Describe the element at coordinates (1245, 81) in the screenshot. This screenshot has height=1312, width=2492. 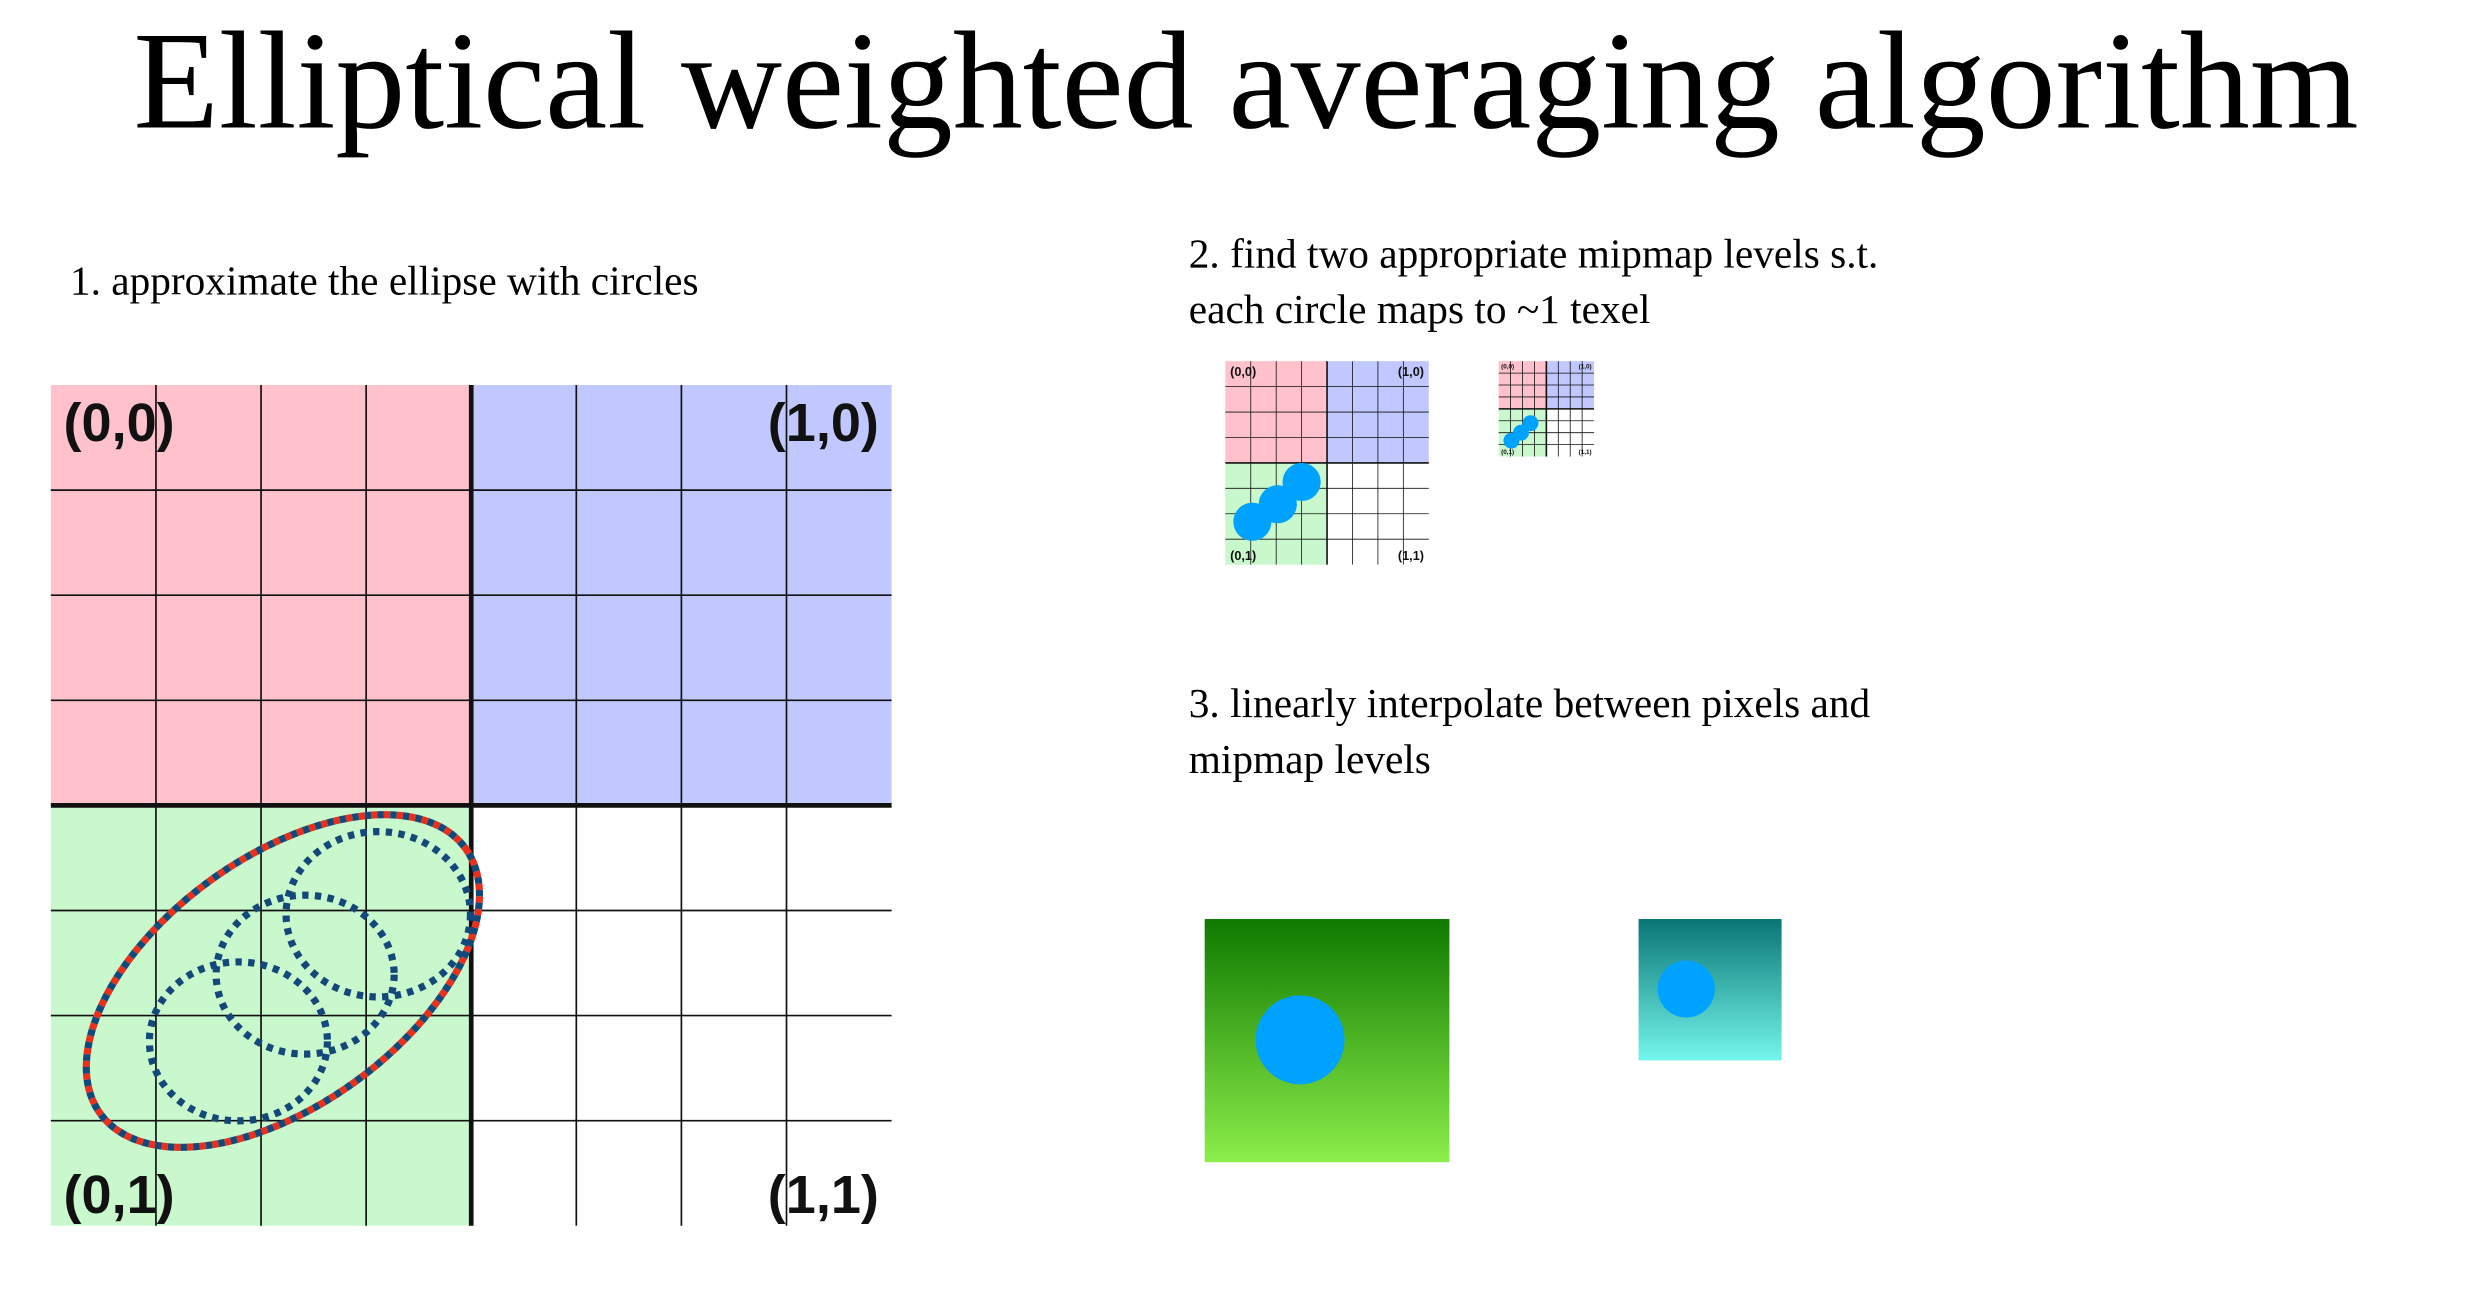
I see `slide-title: Elliptical weighted averaging algorithm` at that location.